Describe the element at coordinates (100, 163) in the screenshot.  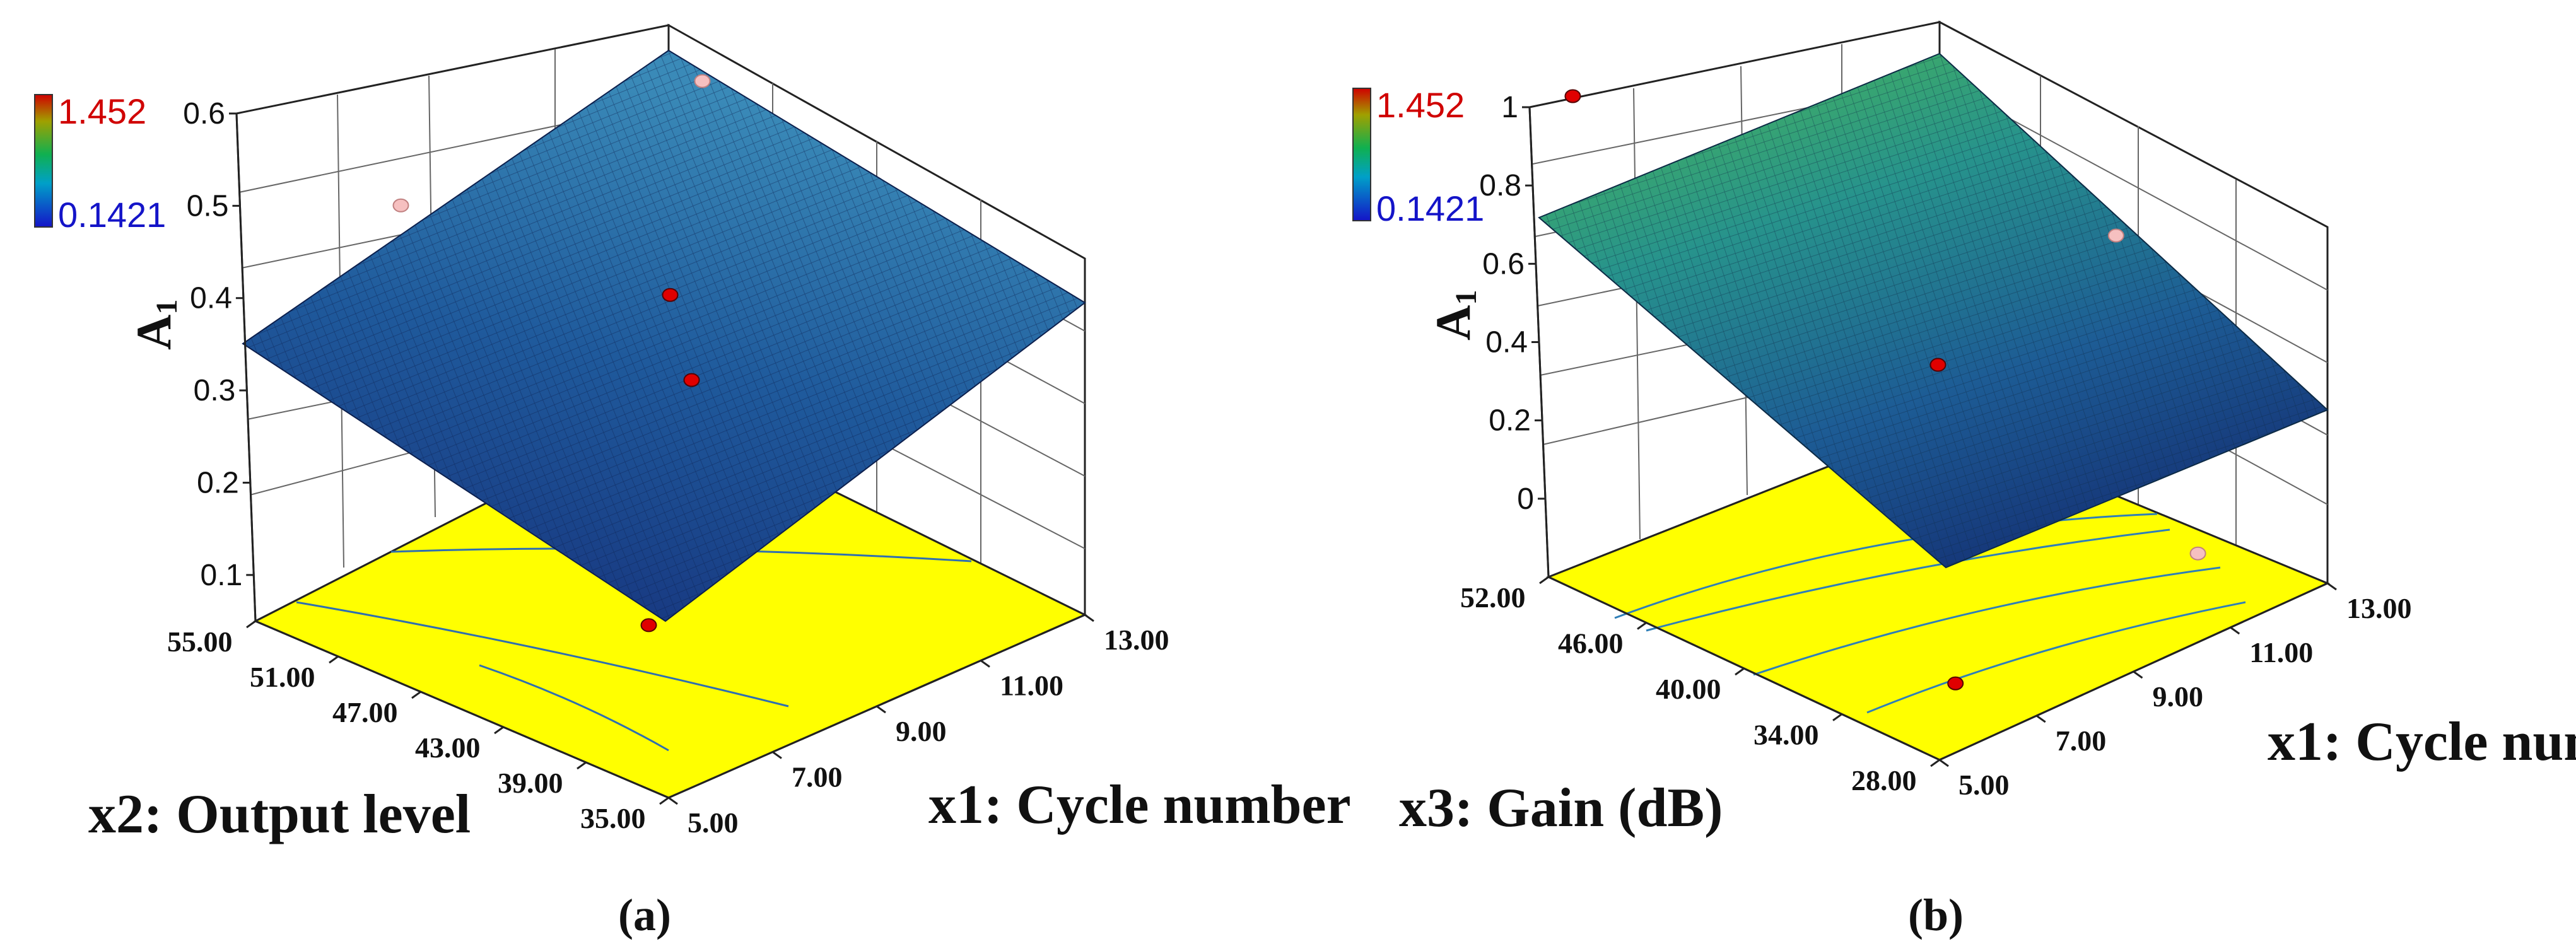
I see `color-legend-a: 1.452 0.1421` at that location.